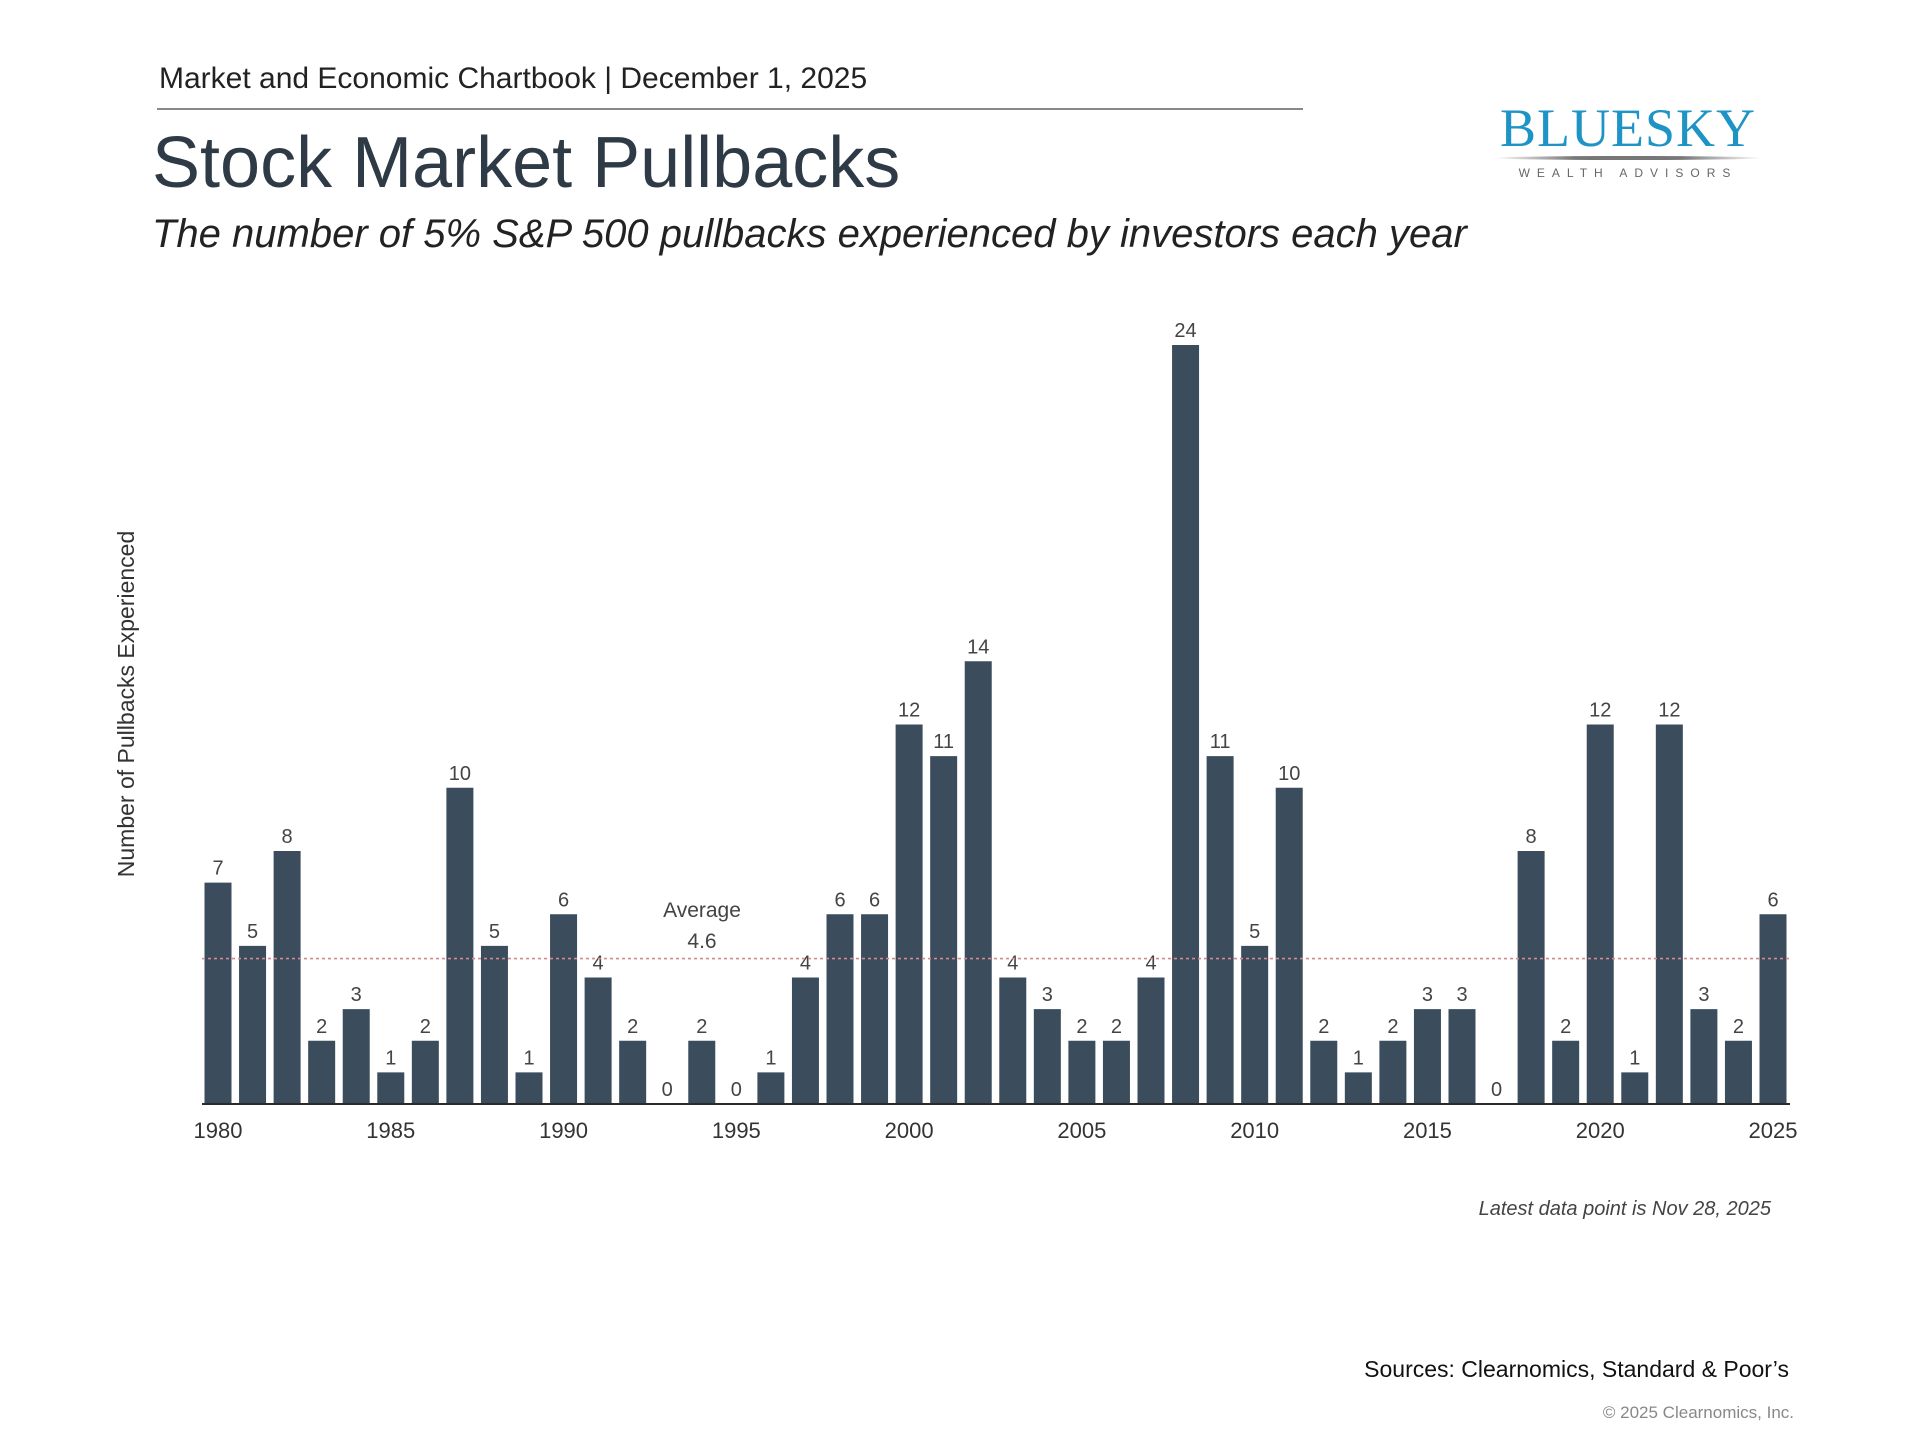 The height and width of the screenshot is (1440, 1920). What do you see at coordinates (1738, 1072) in the screenshot?
I see `bar-2024` at bounding box center [1738, 1072].